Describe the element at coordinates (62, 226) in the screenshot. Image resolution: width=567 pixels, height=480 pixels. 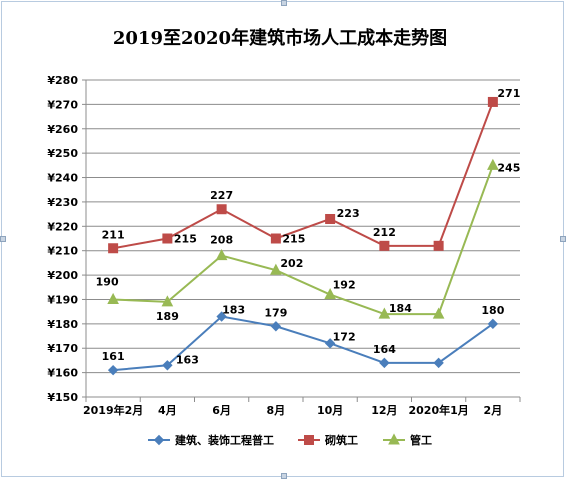
I see `y-tick-label: ¥220` at that location.